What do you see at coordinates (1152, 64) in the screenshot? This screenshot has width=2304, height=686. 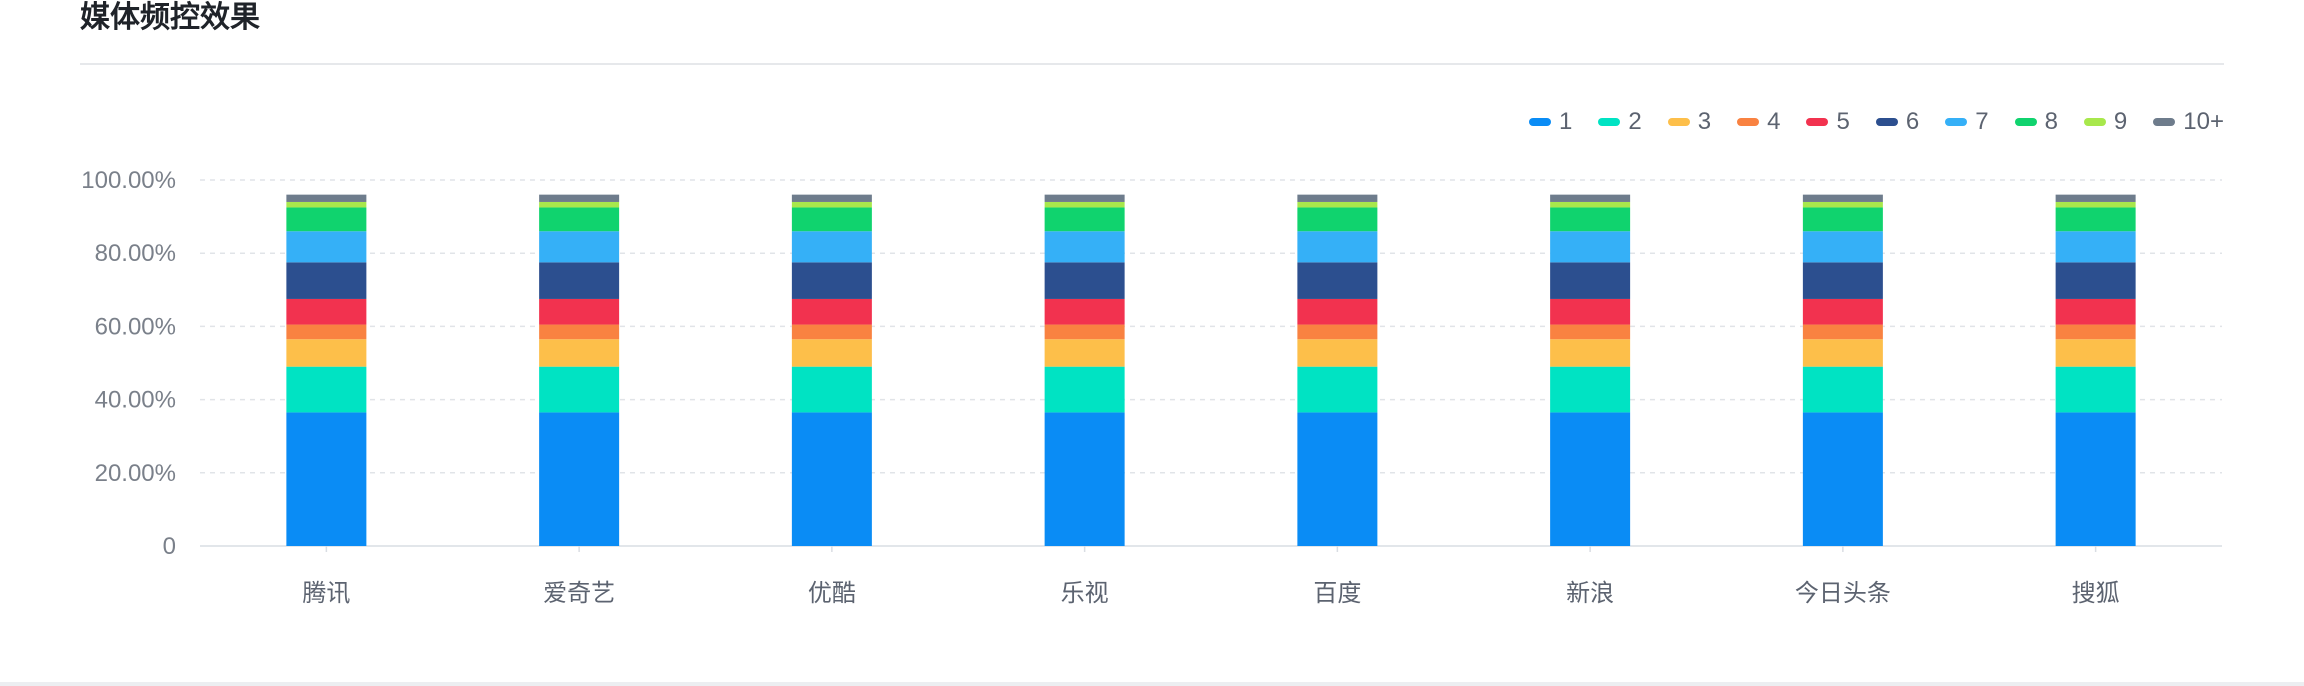 I see `title-divider` at bounding box center [1152, 64].